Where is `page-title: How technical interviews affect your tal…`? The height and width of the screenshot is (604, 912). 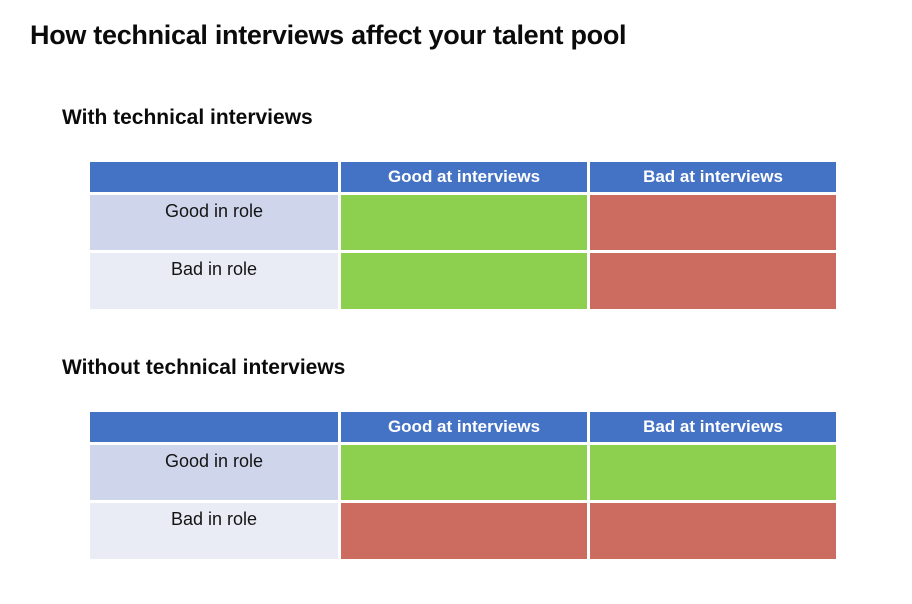
page-title: How technical interviews affect your tal… is located at coordinates (328, 35).